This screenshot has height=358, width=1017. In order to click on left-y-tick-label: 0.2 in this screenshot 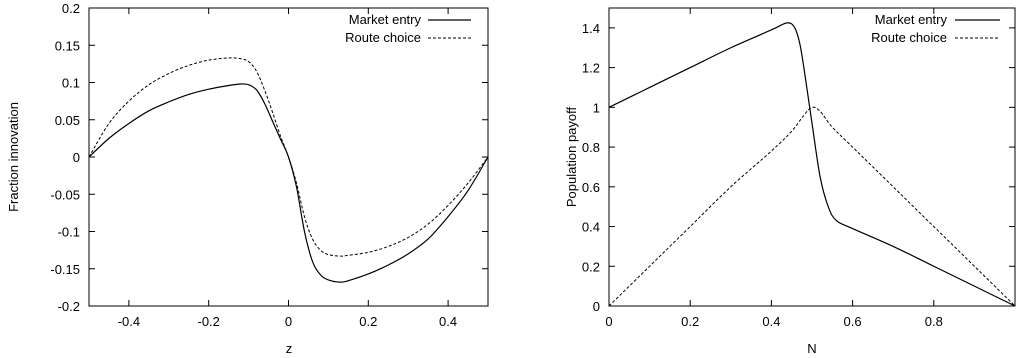, I will do `click(71, 8)`.